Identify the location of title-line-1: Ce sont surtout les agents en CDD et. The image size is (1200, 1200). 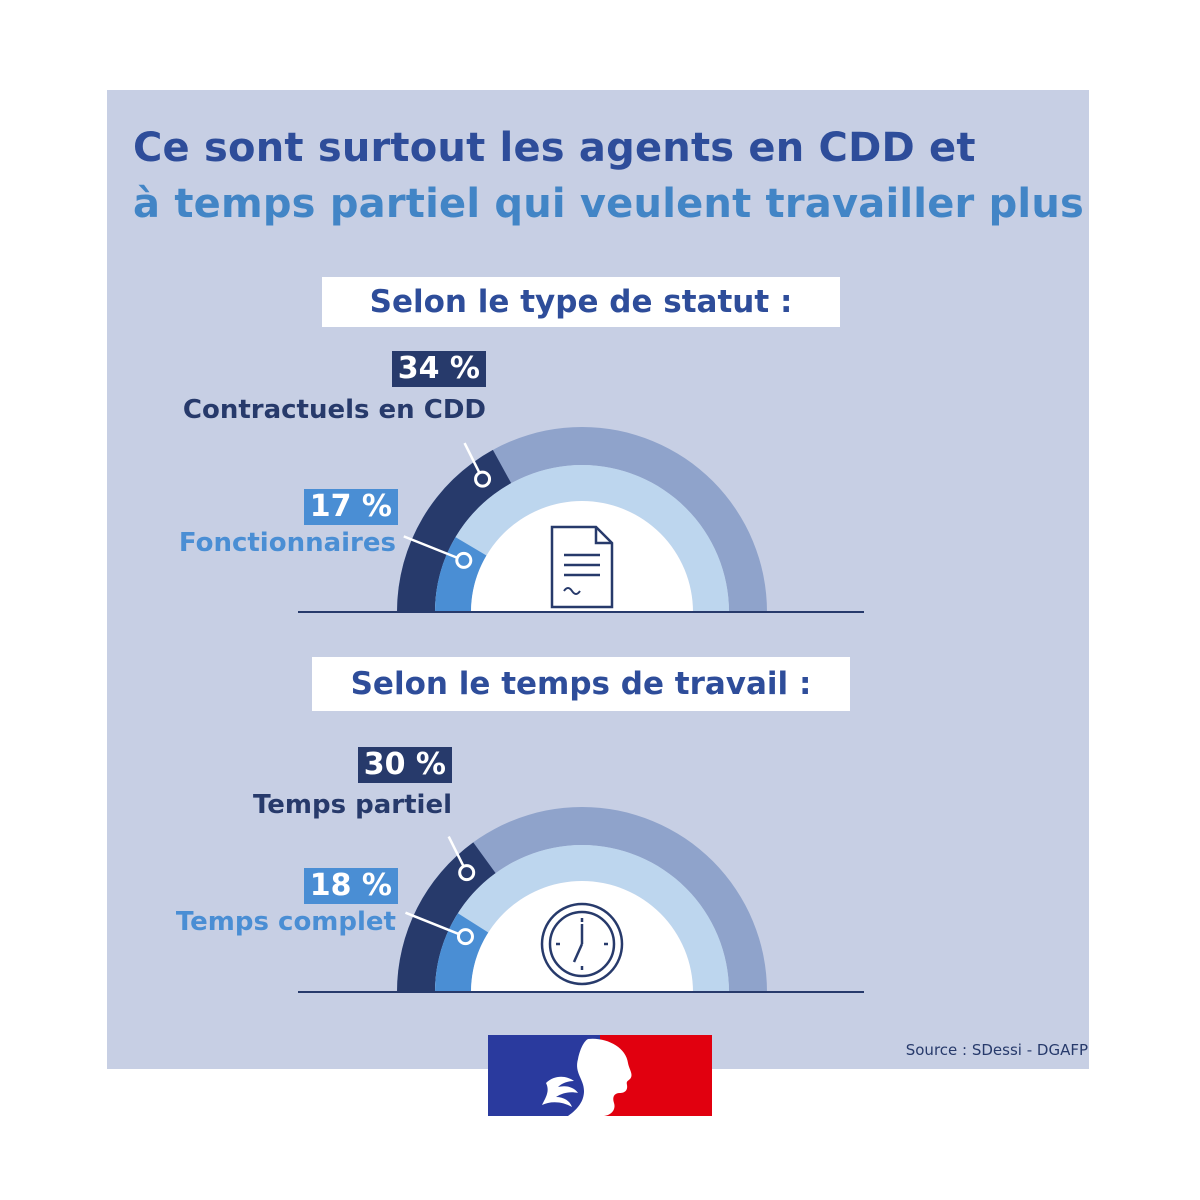
(554, 148).